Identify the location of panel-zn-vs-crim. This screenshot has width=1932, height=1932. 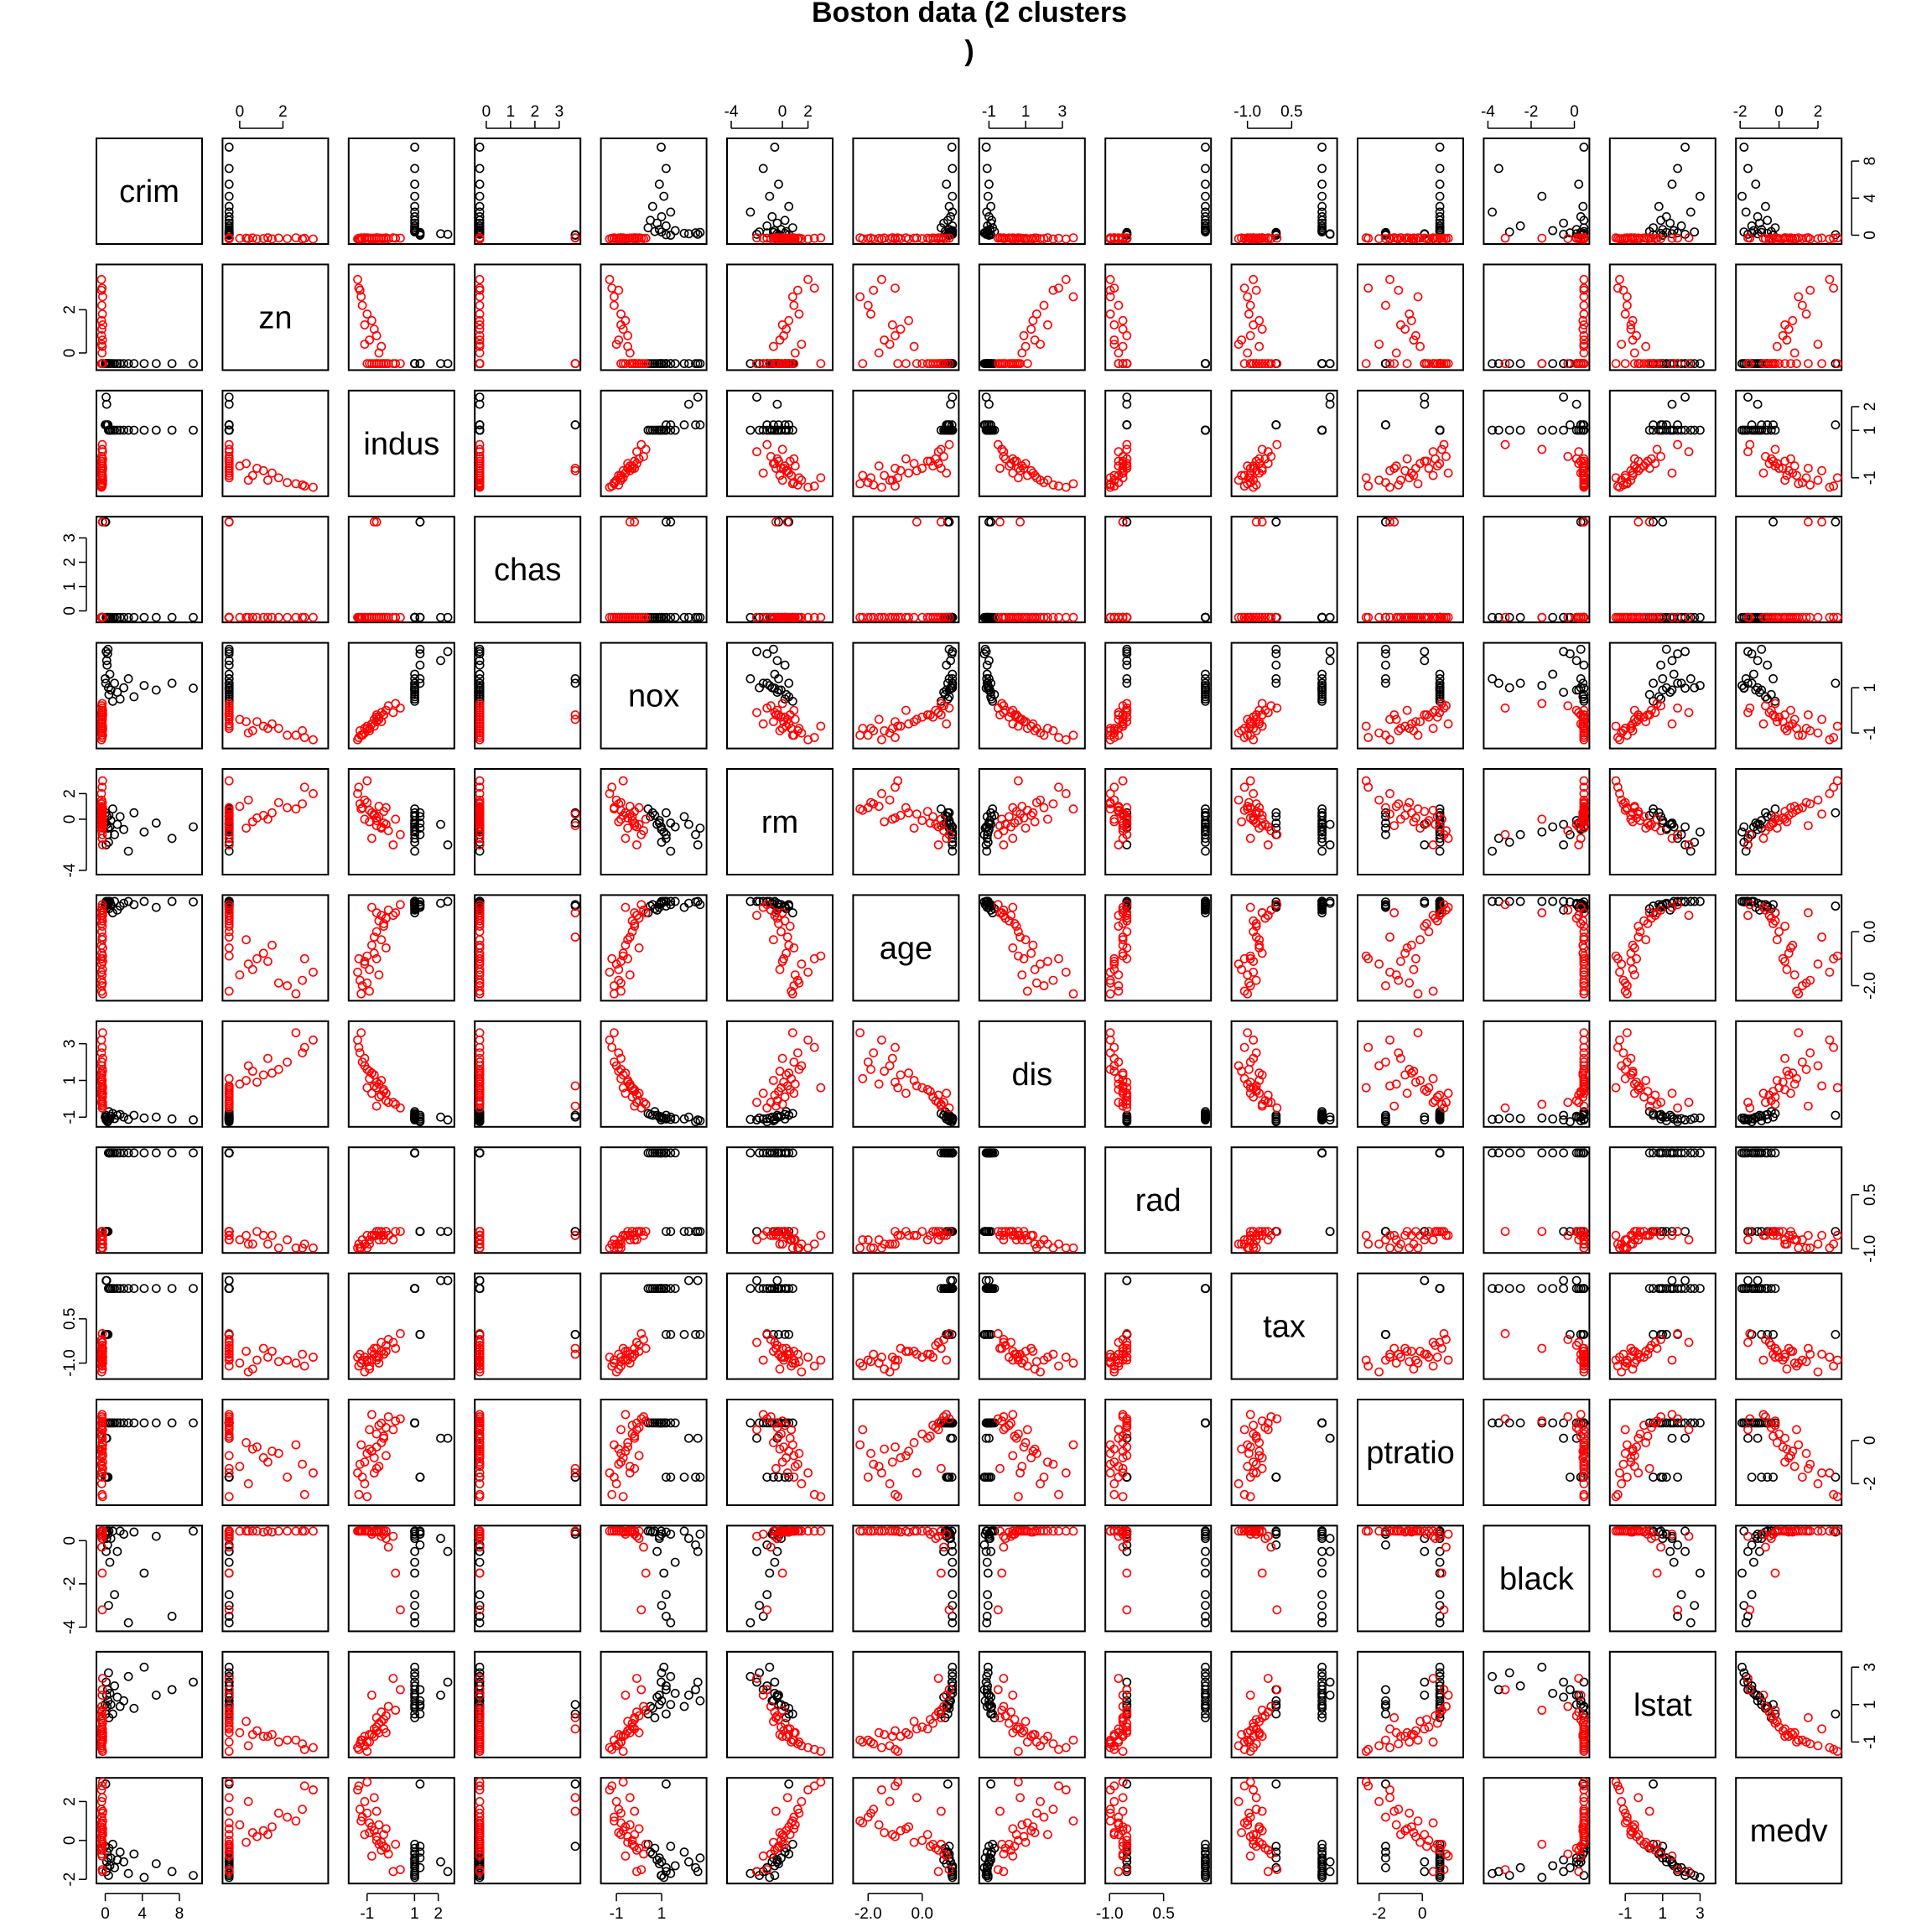
(149, 317).